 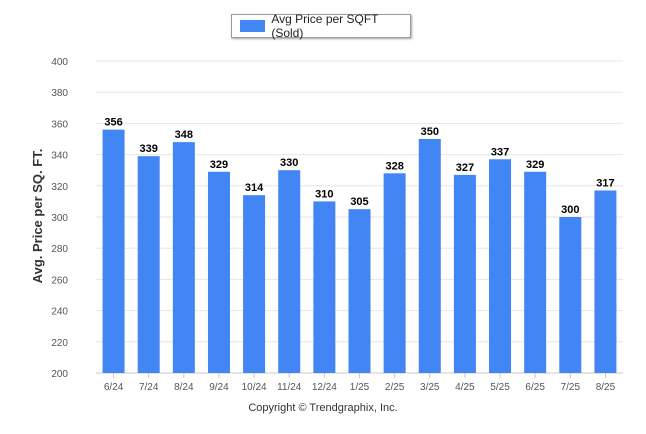 I want to click on x-tick-label: 10/24, so click(x=254, y=387).